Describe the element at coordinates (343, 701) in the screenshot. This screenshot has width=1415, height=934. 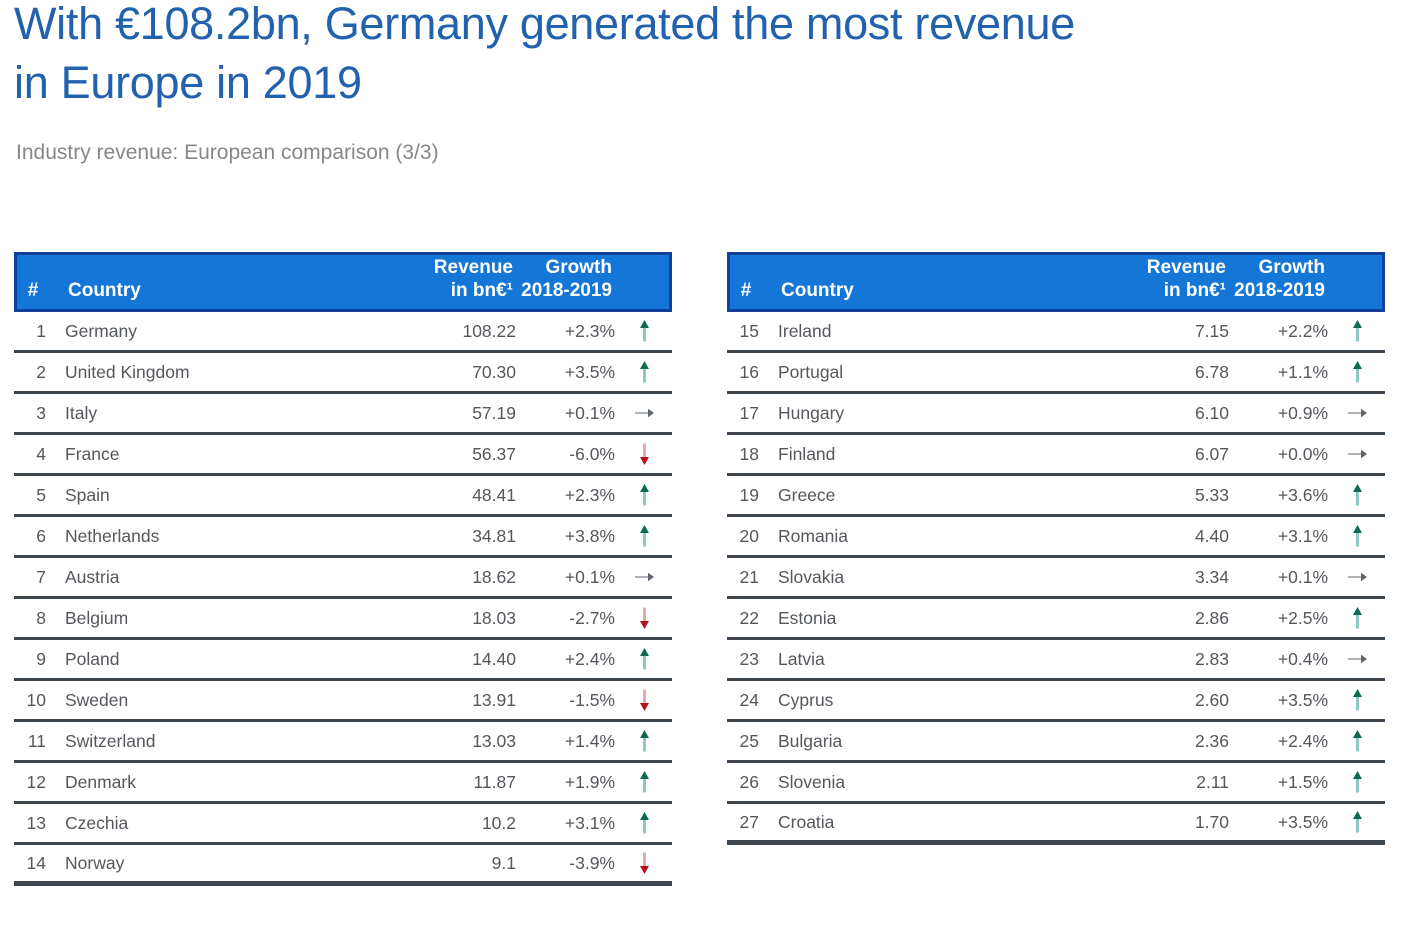
I see `table-row: 10 Sweden 13.91 -1.5%` at that location.